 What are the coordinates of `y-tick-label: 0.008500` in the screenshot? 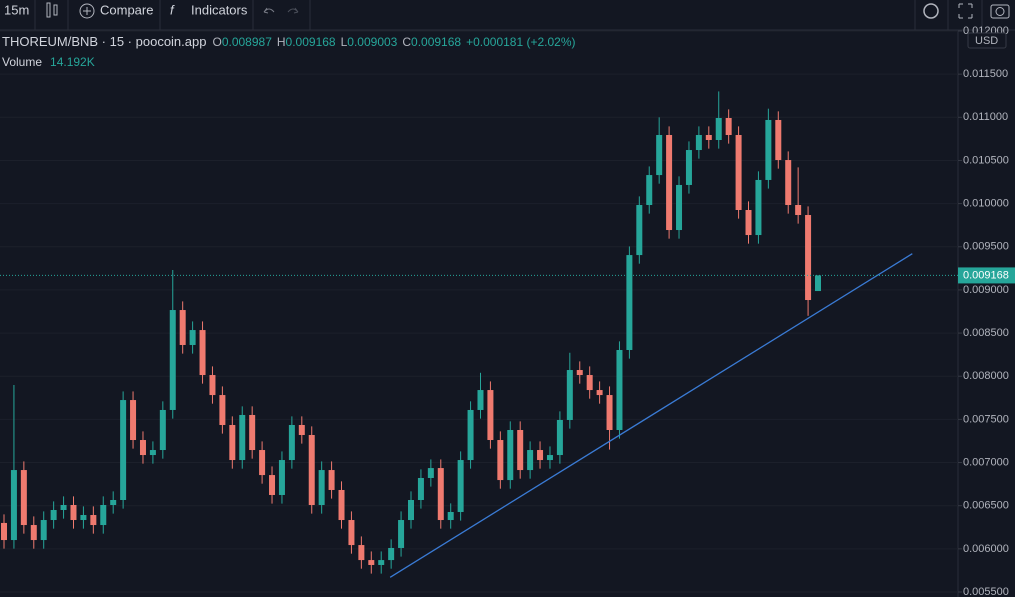 It's located at (986, 333).